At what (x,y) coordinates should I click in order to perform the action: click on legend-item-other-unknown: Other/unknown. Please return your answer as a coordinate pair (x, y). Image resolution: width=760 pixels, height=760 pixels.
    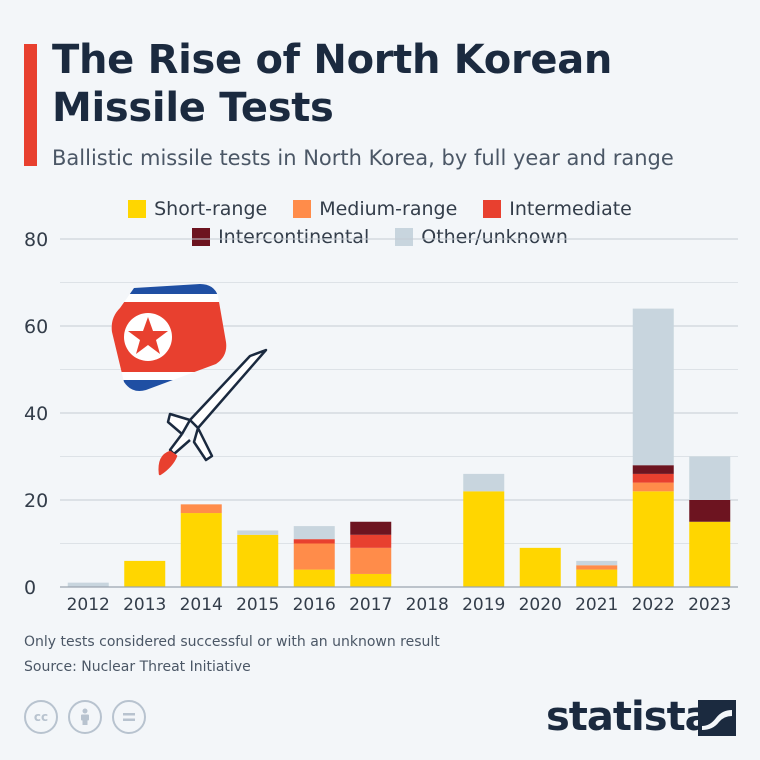
    Looking at the image, I should click on (481, 237).